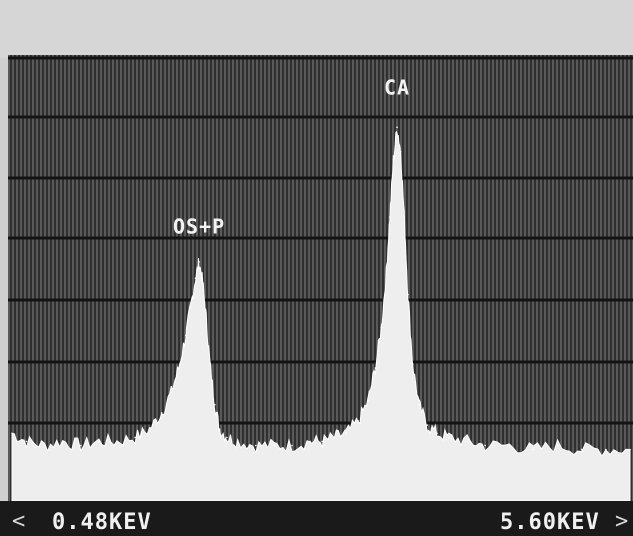  What do you see at coordinates (199, 226) in the screenshot?
I see `peak-label-0: OS+P` at bounding box center [199, 226].